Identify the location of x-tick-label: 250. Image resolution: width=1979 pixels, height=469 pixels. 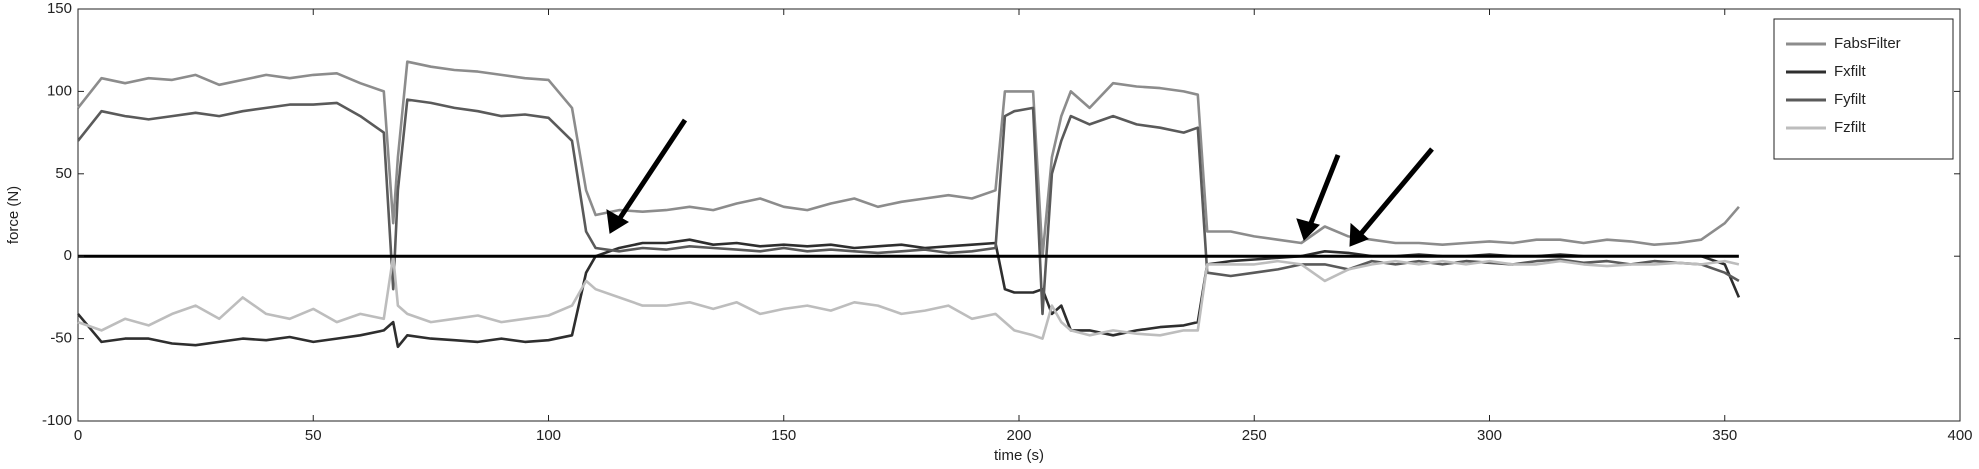
(1254, 435).